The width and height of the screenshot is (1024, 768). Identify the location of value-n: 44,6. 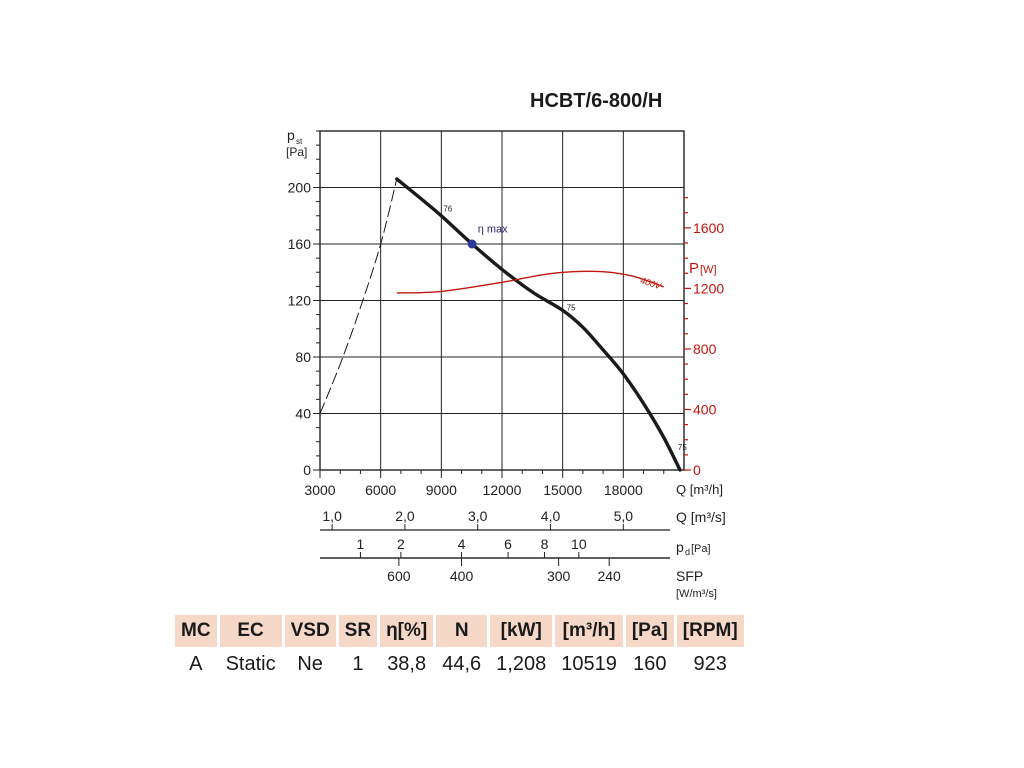
(462, 663).